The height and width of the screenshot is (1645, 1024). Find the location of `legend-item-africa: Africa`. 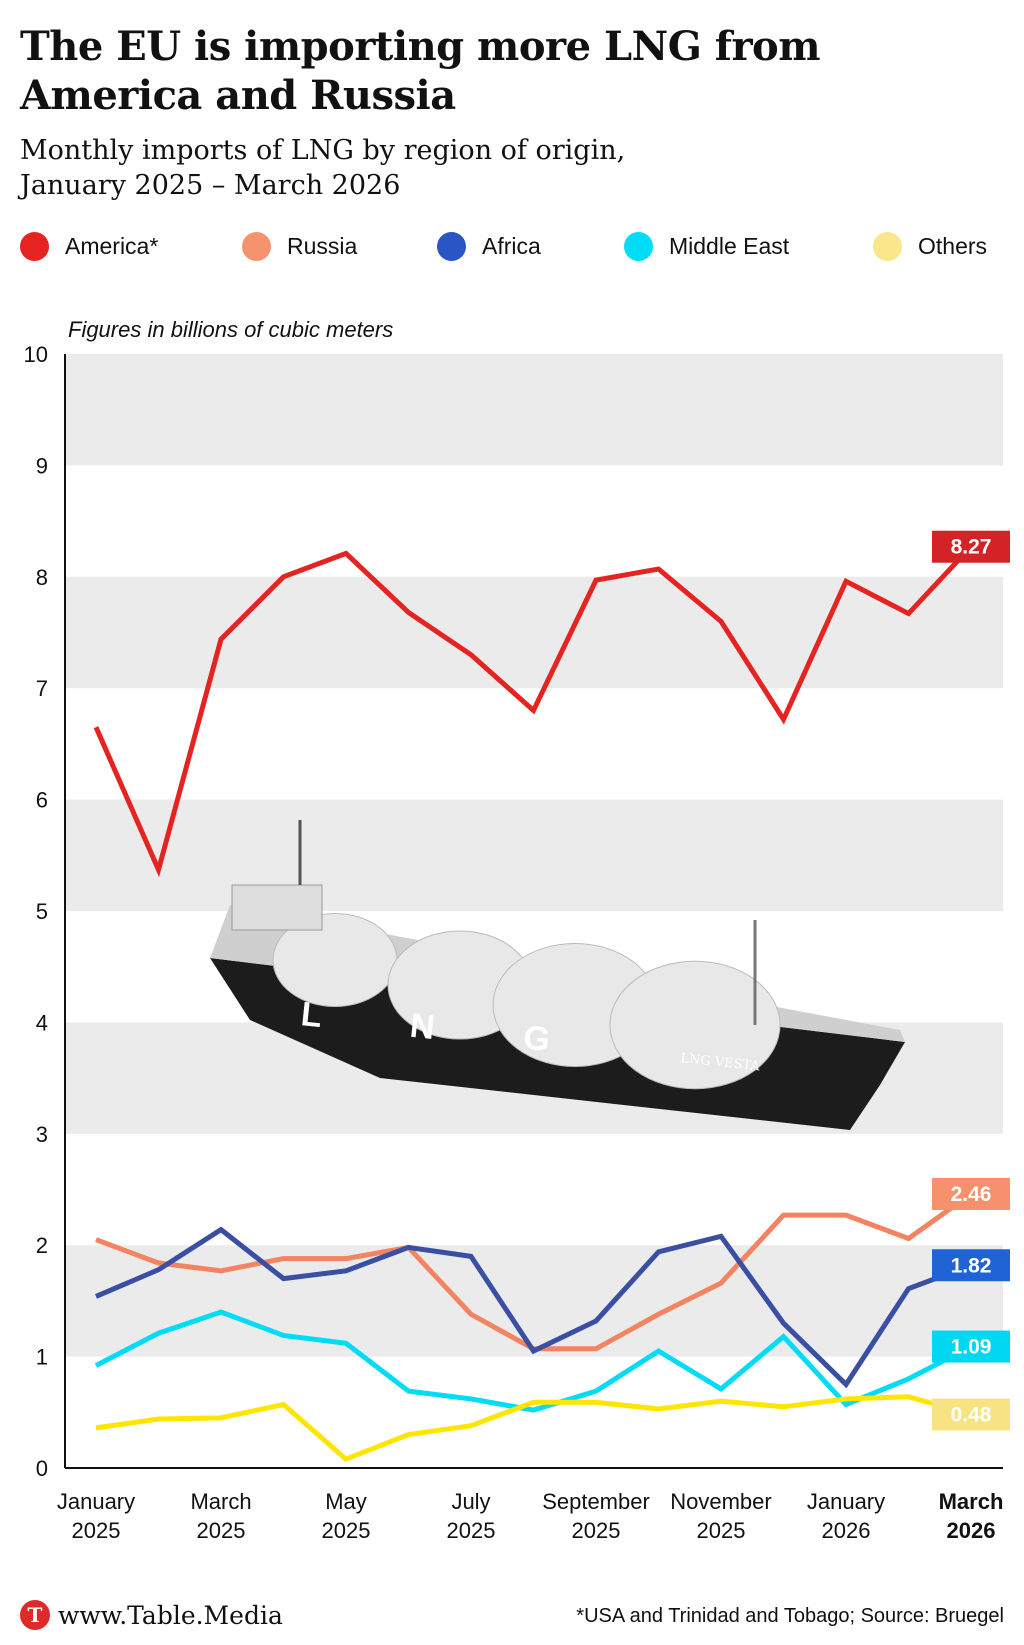

legend-item-africa: Africa is located at coordinates (489, 246).